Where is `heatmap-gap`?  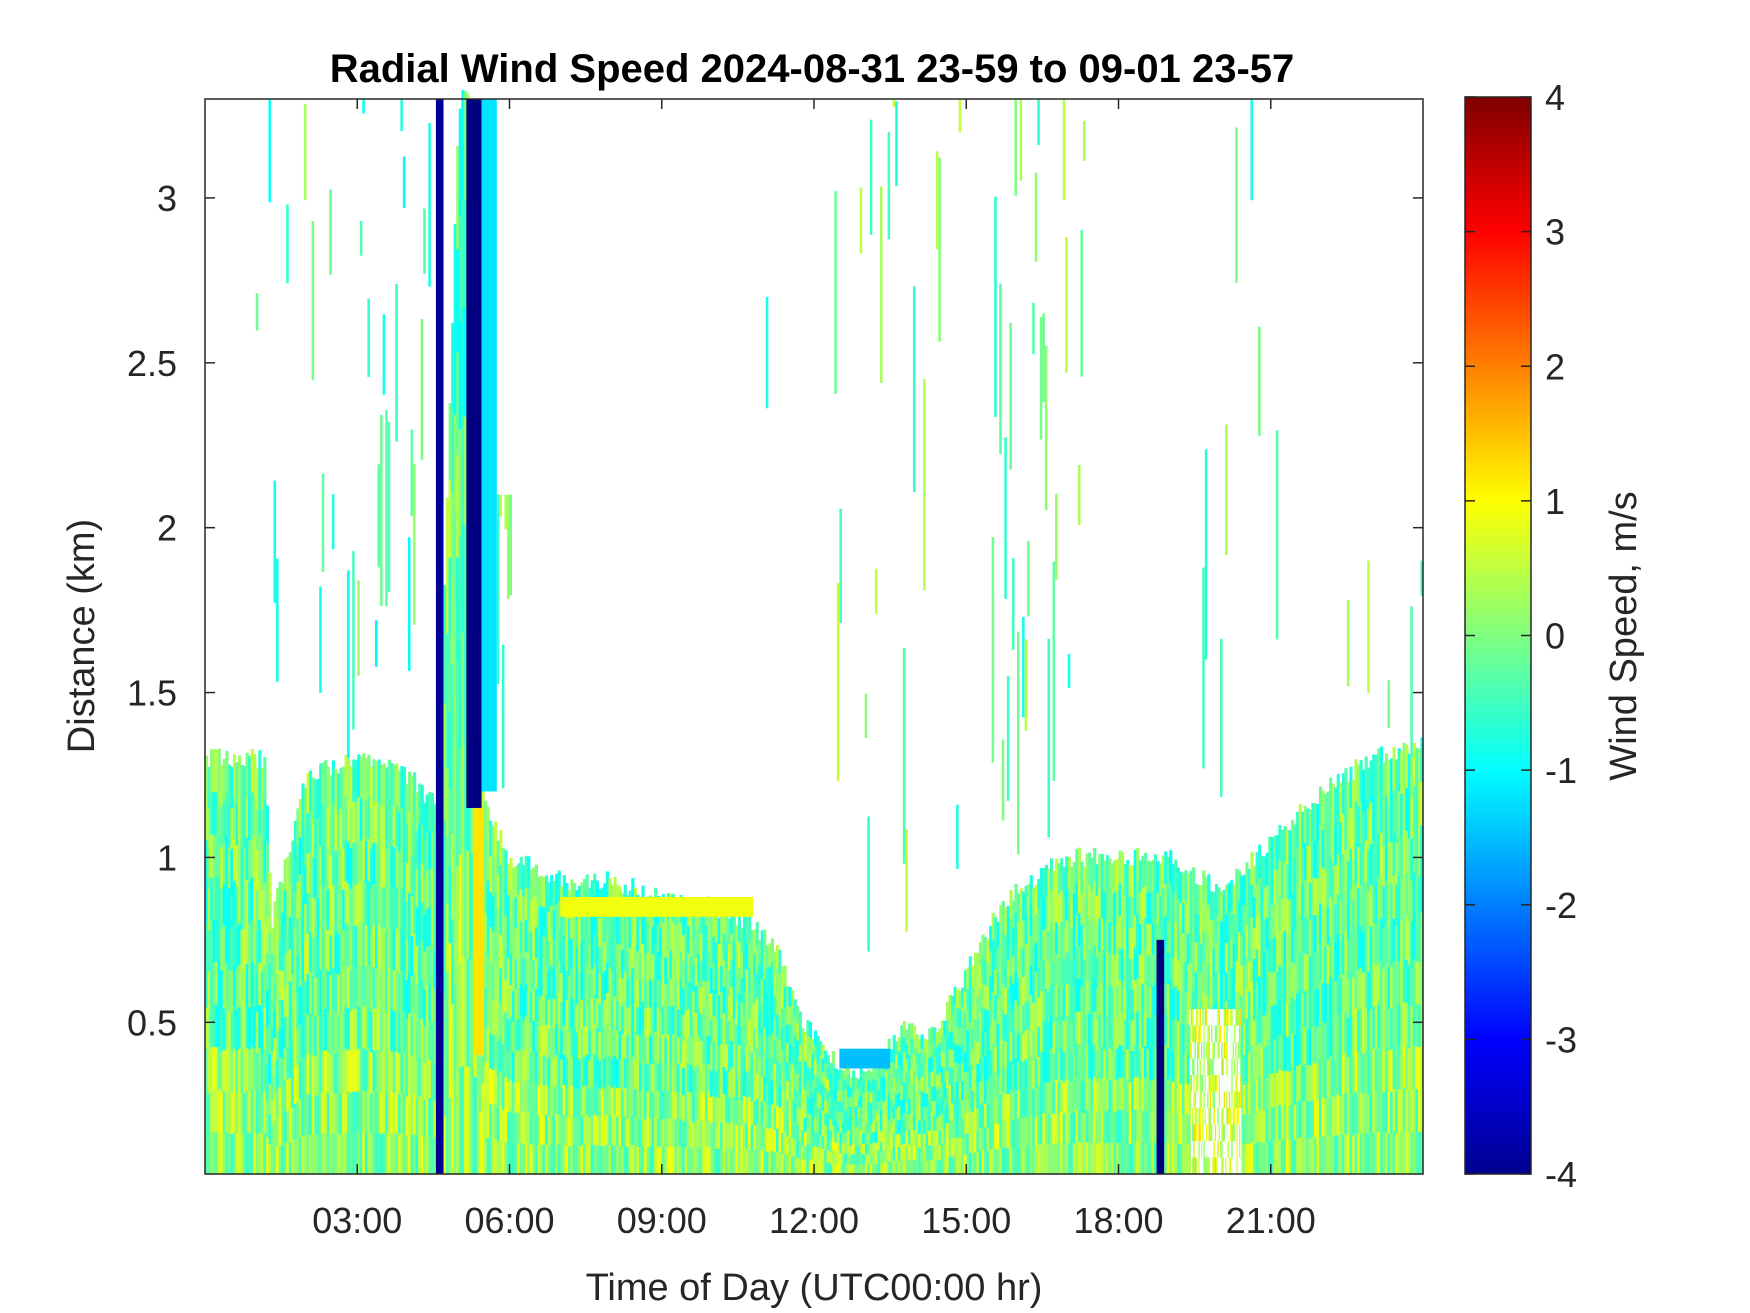 heatmap-gap is located at coordinates (1191, 1116).